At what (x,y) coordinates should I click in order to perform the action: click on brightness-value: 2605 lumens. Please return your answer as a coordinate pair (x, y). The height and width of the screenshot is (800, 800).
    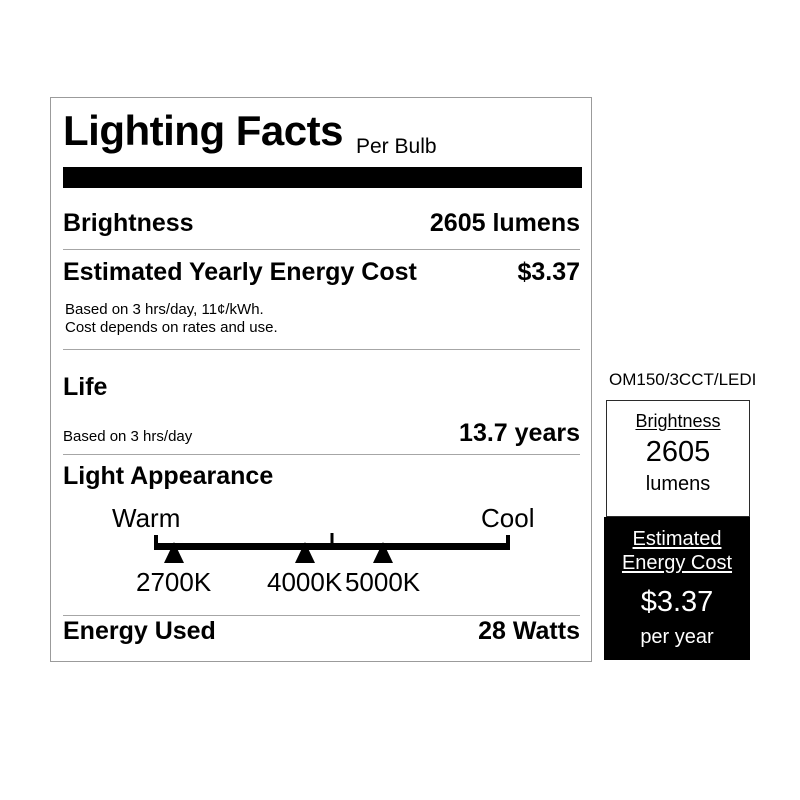
    Looking at the image, I should click on (504, 223).